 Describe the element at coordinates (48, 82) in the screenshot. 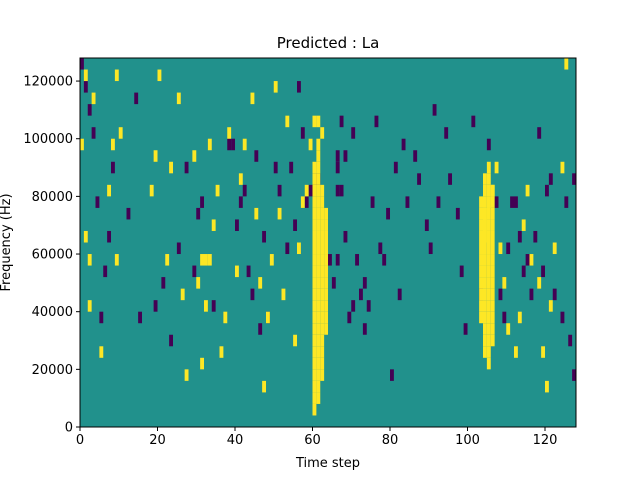

I see `y-tick-label: 120000` at that location.